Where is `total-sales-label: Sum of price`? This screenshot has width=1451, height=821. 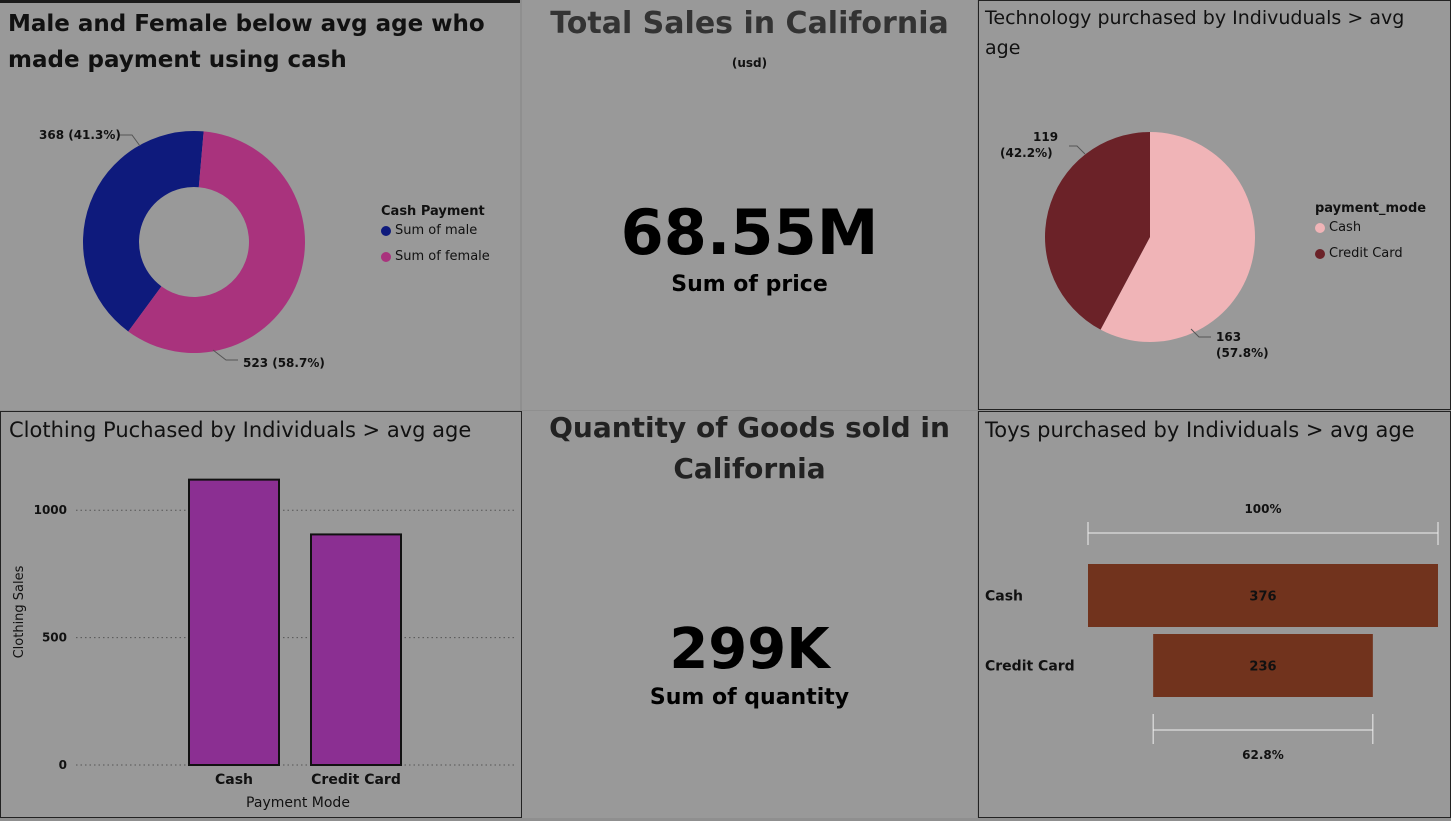
total-sales-label: Sum of price is located at coordinates (749, 284).